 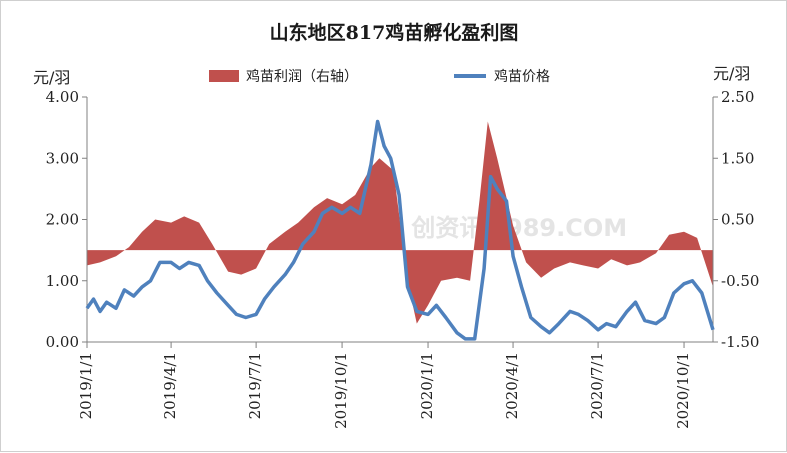 What do you see at coordinates (427, 385) in the screenshot?
I see `x-tick-label: 2020/1/1` at bounding box center [427, 385].